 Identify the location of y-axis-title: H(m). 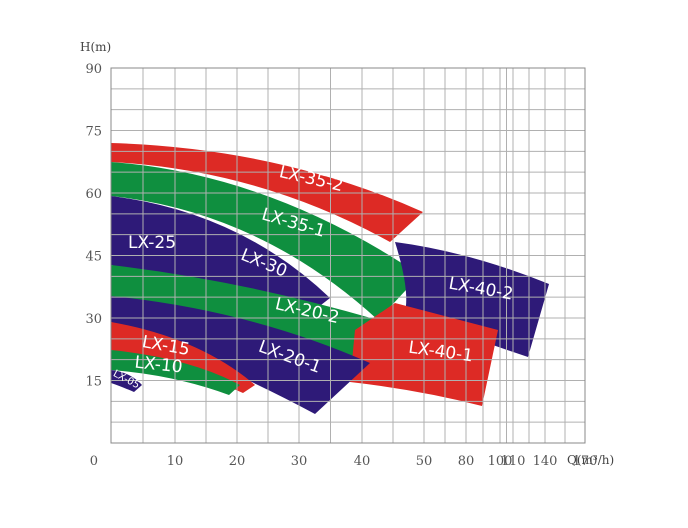
(95, 47).